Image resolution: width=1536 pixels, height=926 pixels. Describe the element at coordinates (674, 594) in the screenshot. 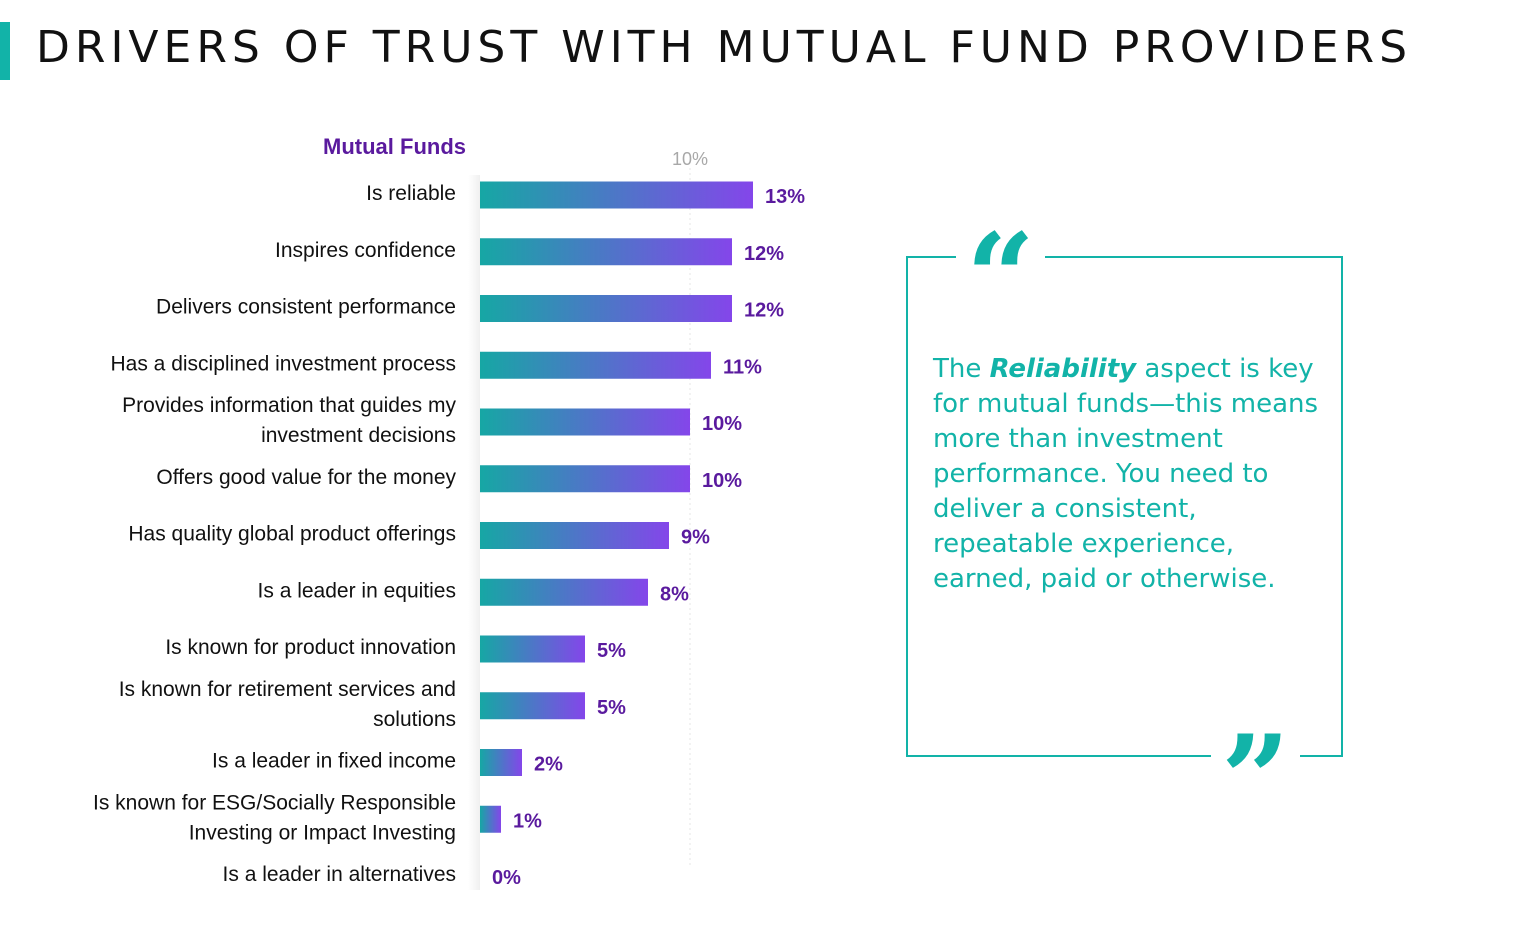

I see `value-label: 8%` at that location.